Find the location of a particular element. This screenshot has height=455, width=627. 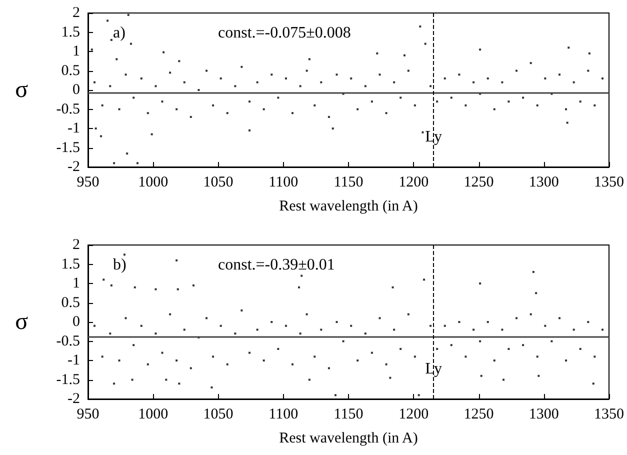

annotation: const.=-0.075±0.008 is located at coordinates (284, 33).